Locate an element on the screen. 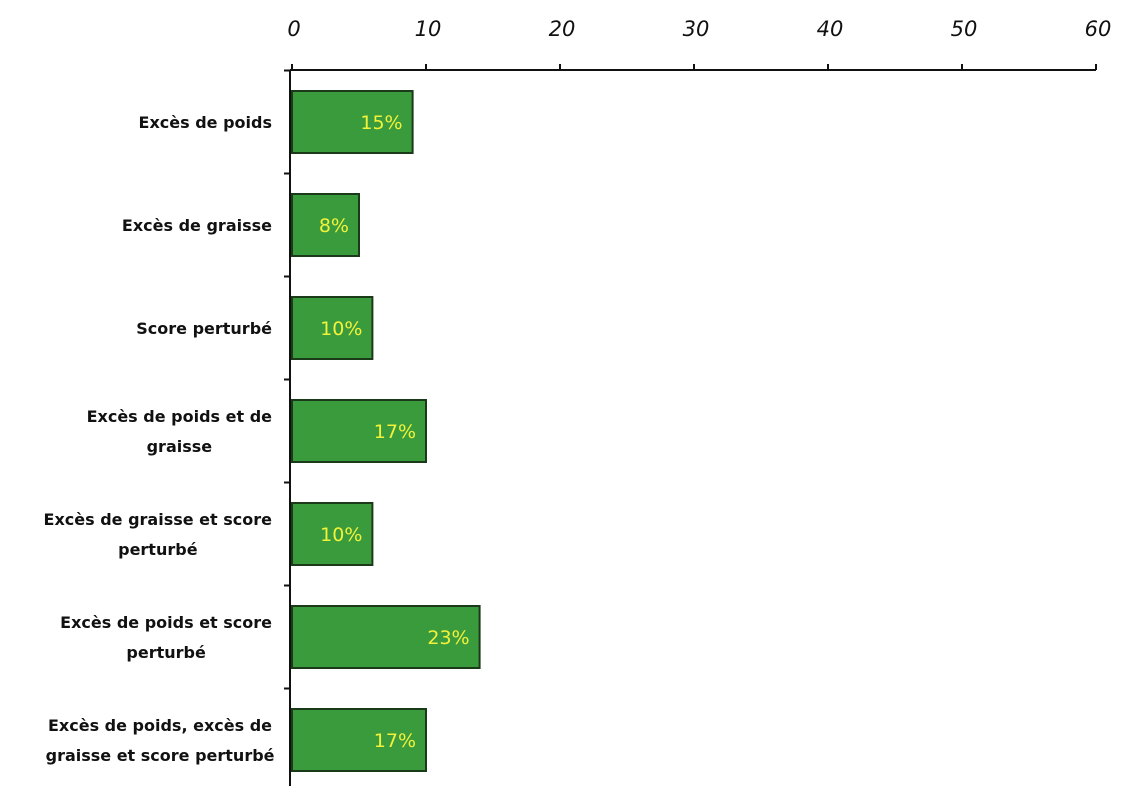  category-label: Excès de graisse et score is located at coordinates (158, 519).